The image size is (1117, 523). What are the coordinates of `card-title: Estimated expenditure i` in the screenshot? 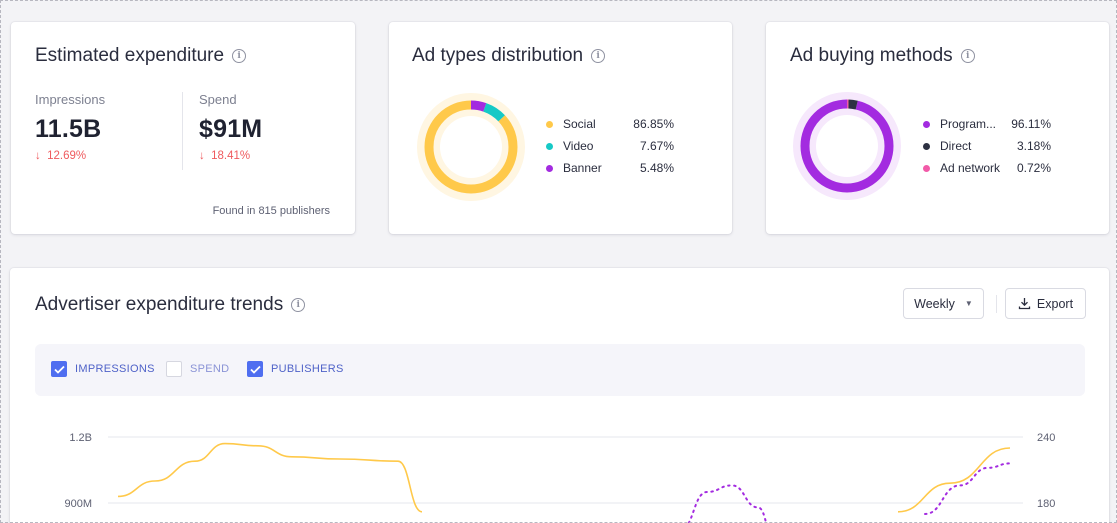 It's located at (141, 56).